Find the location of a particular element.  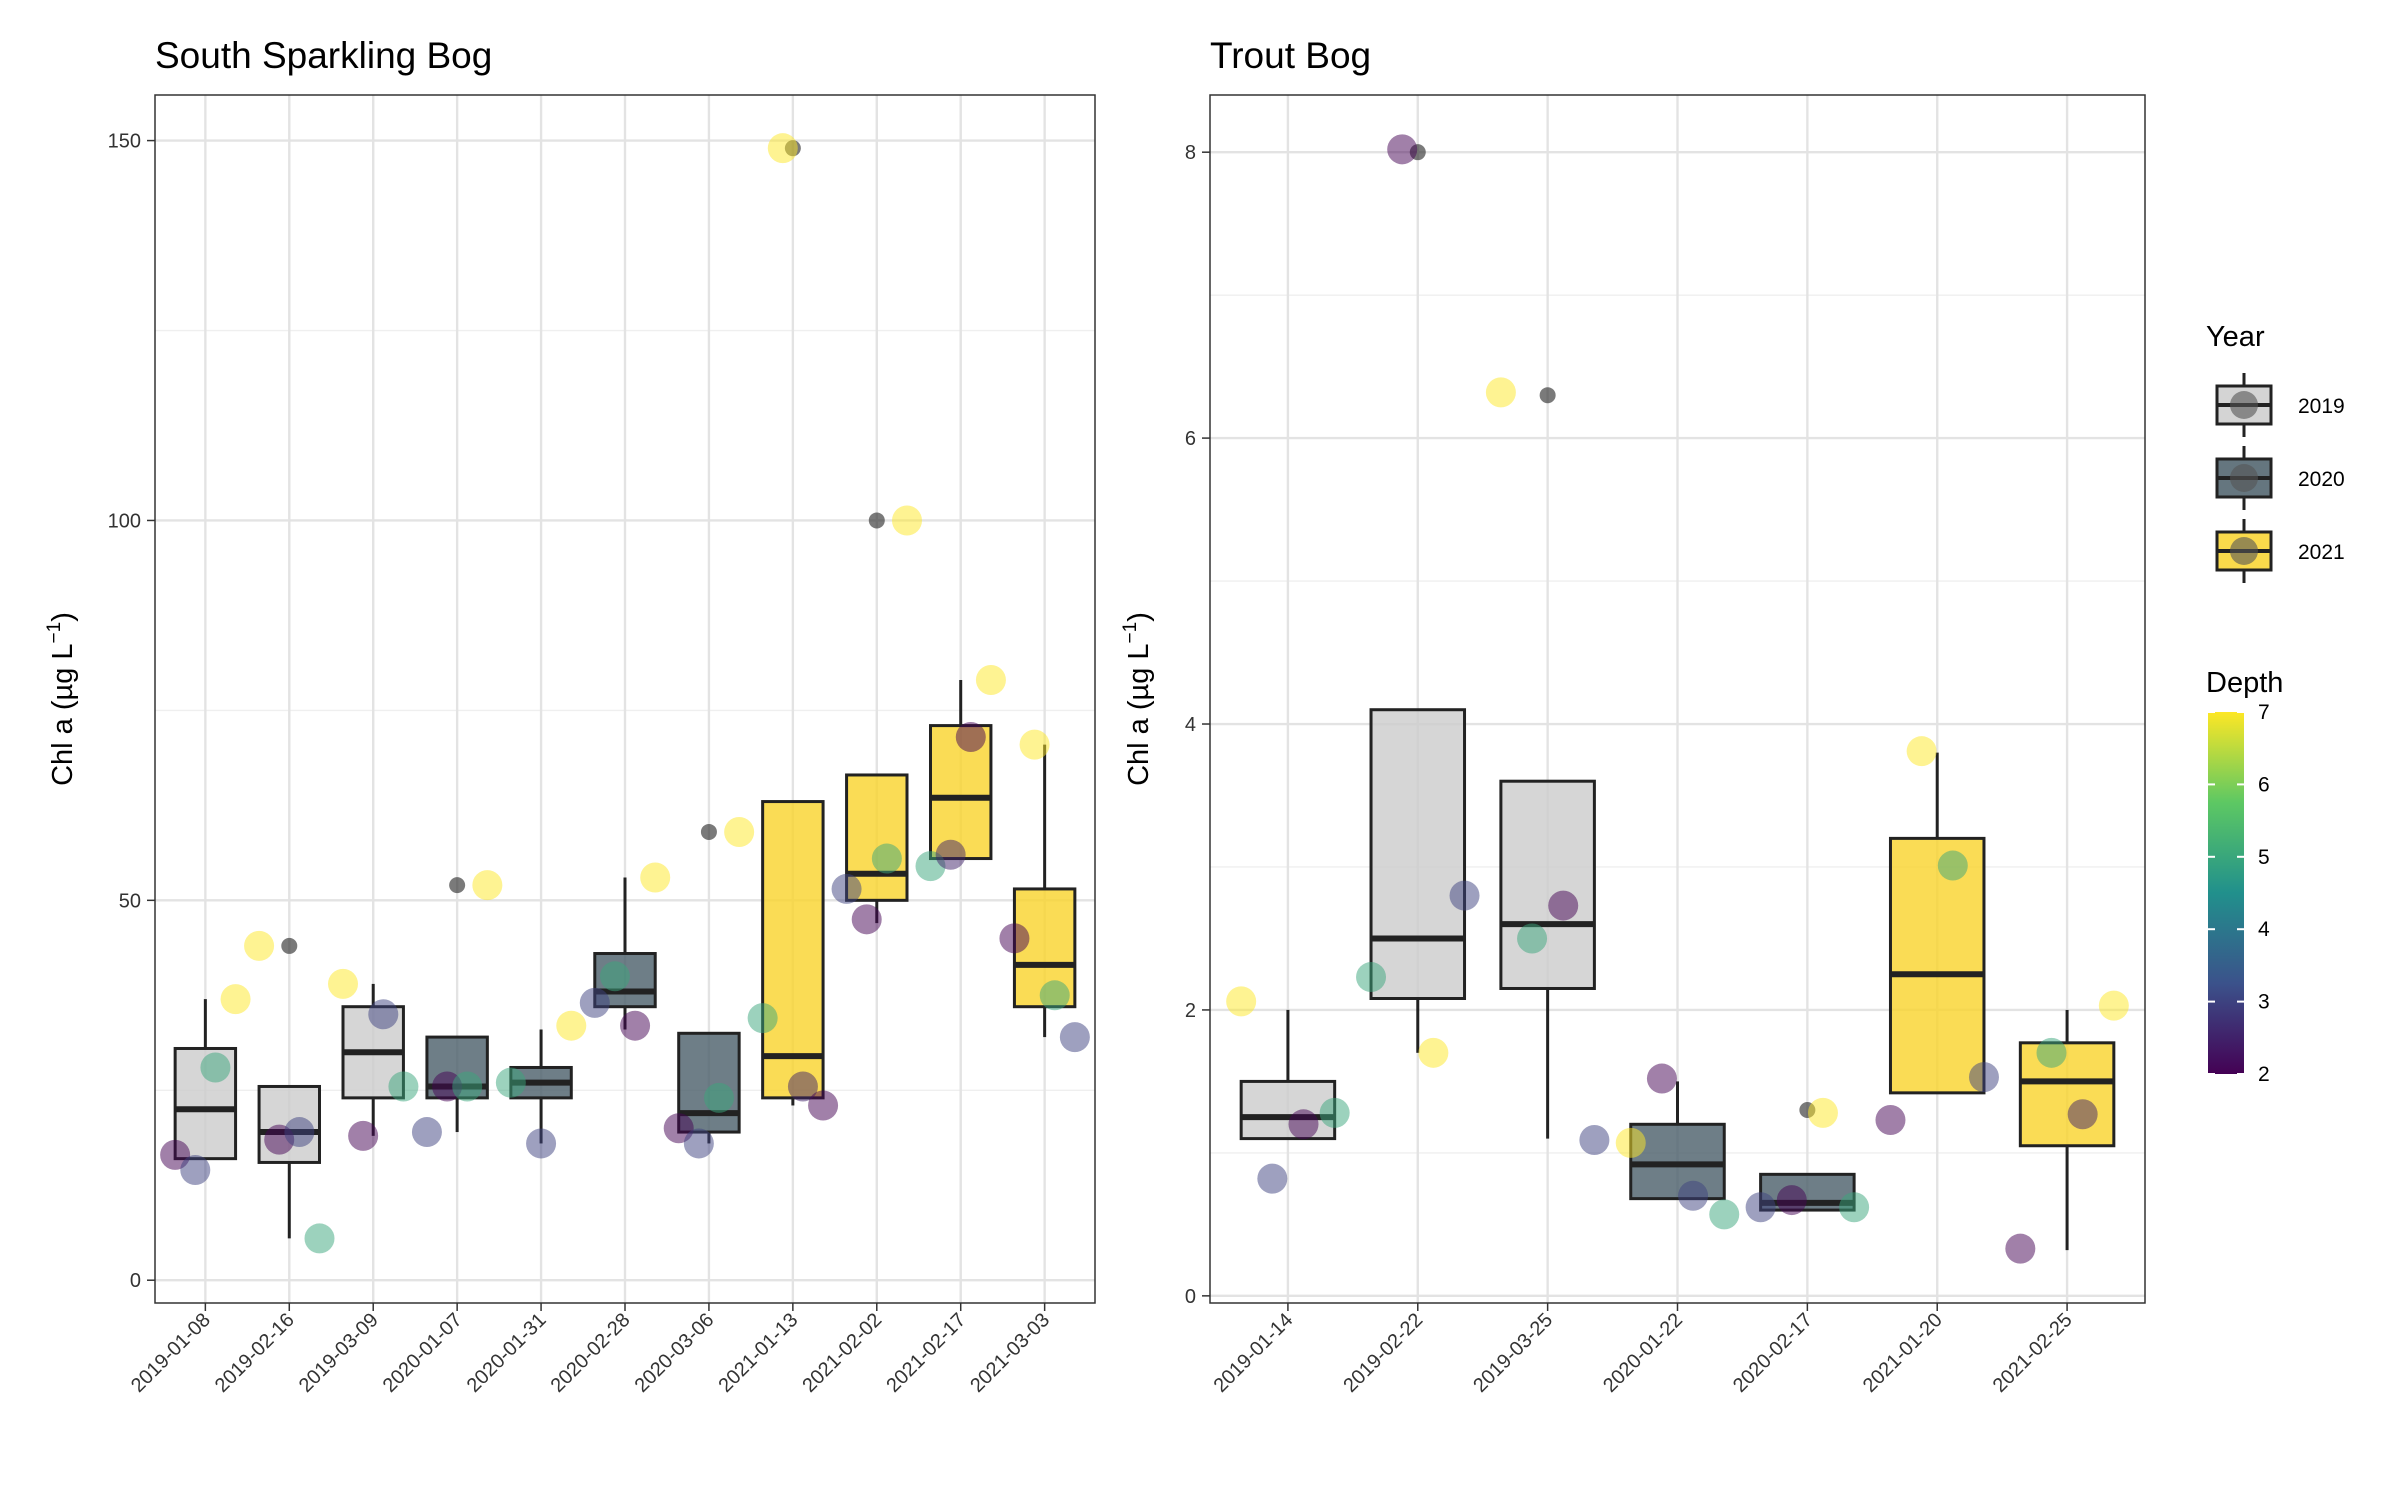

colorbar-tick-label: 7 is located at coordinates (2264, 712).